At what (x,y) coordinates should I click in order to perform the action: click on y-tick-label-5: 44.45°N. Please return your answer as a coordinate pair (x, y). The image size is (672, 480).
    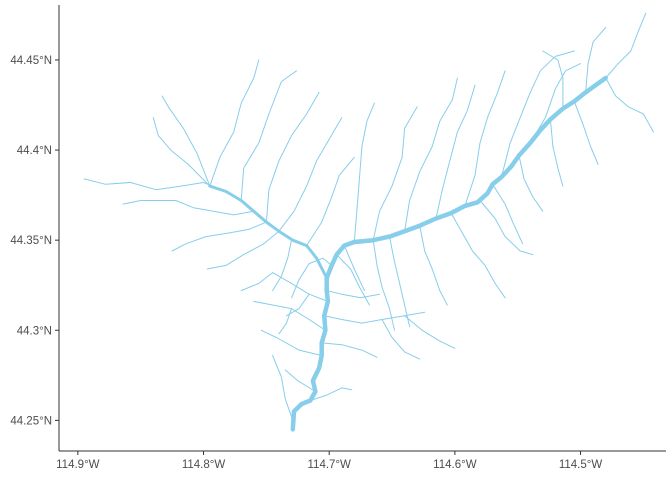
    Looking at the image, I should click on (31, 61).